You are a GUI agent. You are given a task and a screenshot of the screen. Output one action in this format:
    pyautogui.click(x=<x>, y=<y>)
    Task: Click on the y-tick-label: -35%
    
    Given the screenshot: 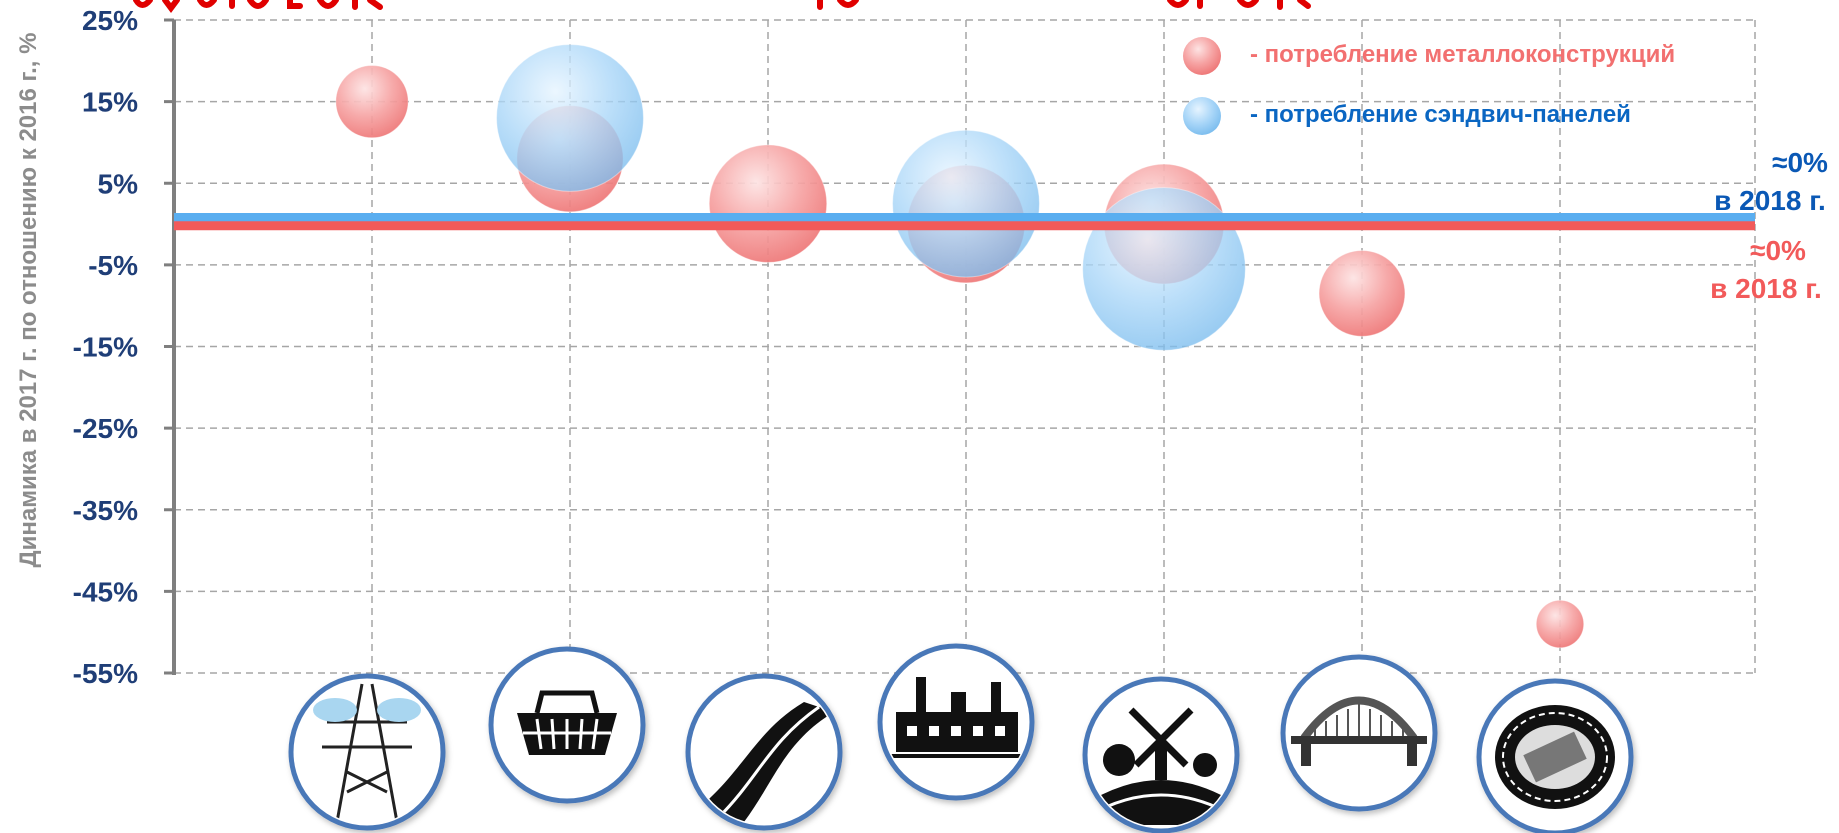 What is the action you would take?
    pyautogui.click(x=105, y=510)
    